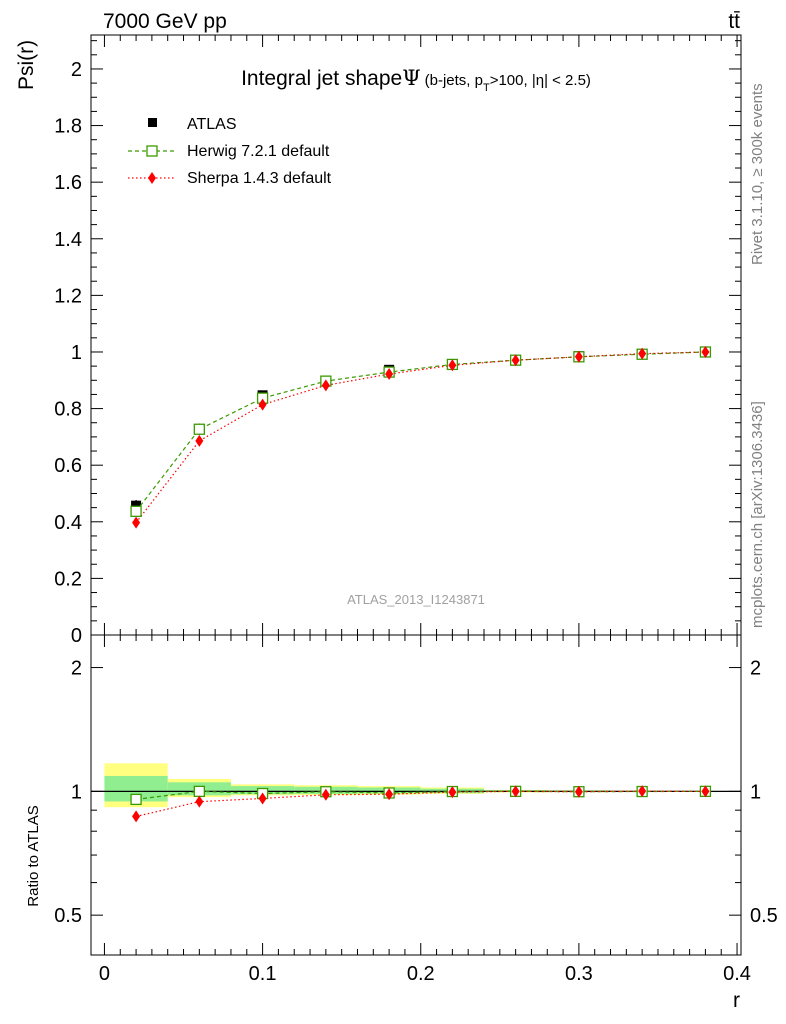 The image size is (786, 1024). I want to click on ratio-y-axis-title: Ratio to ATLAS, so click(33, 855).